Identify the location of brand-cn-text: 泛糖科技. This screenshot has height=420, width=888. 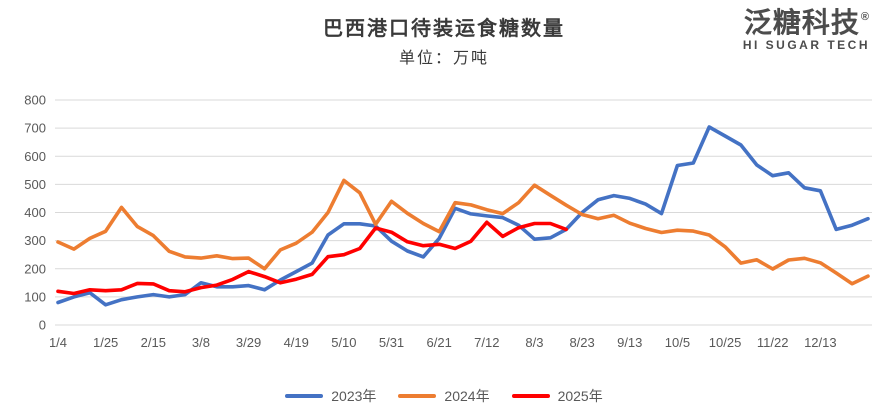
(801, 22).